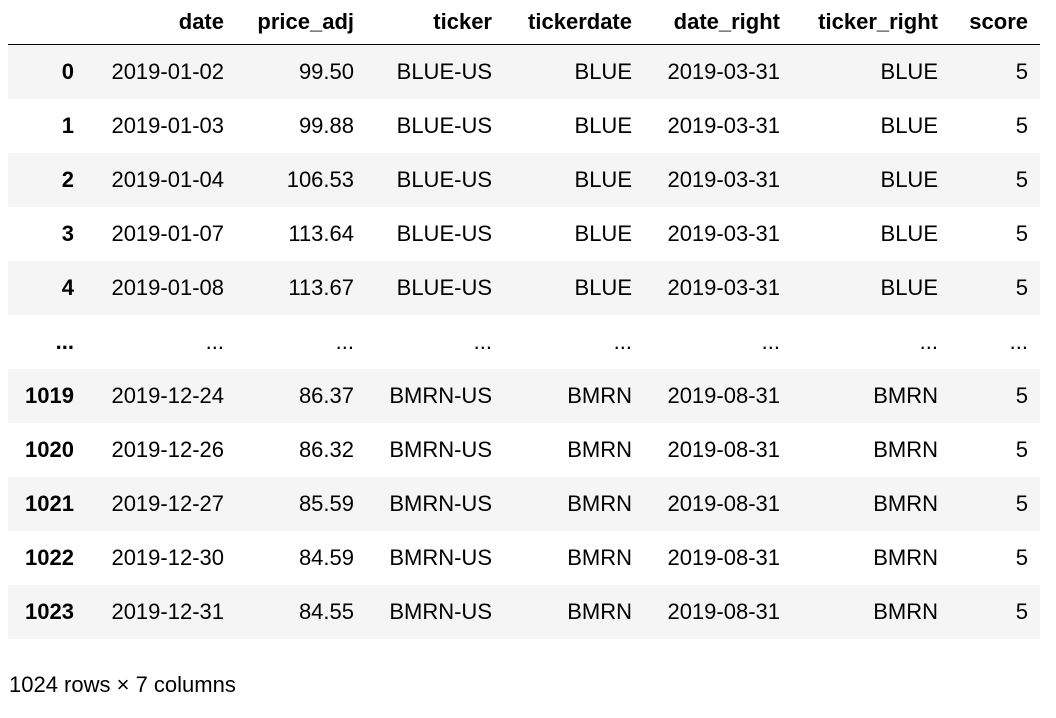 This screenshot has height=718, width=1056. What do you see at coordinates (167, 395) in the screenshot?
I see `cell-date: 2019-12-24` at bounding box center [167, 395].